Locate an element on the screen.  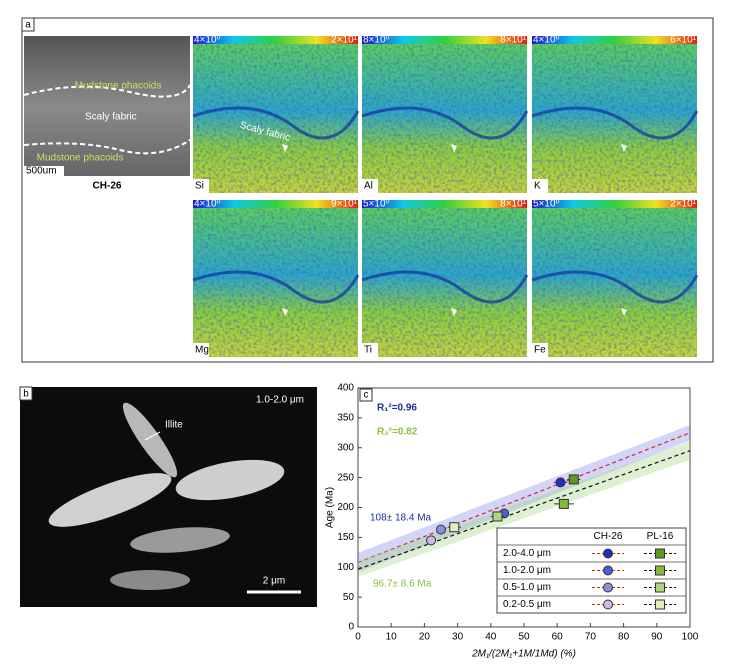
sem-image is located at coordinates (168, 497).